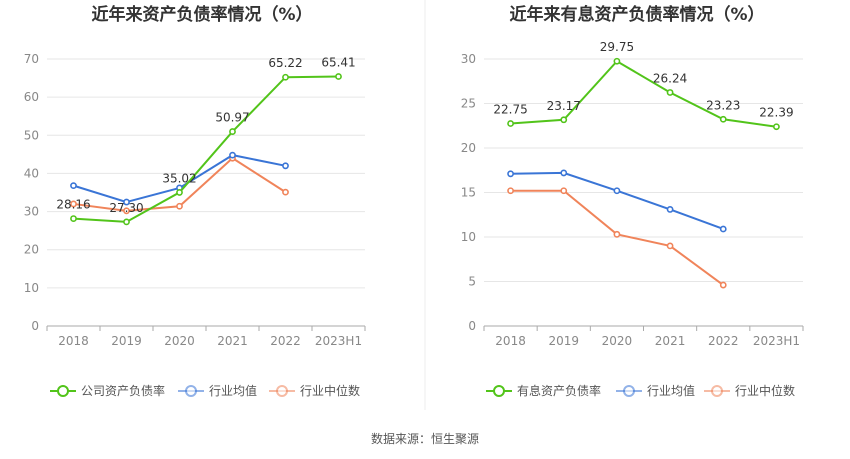 The image size is (850, 459). Describe the element at coordinates (468, 237) in the screenshot. I see `chart-1-y-tick-label: 10` at that location.